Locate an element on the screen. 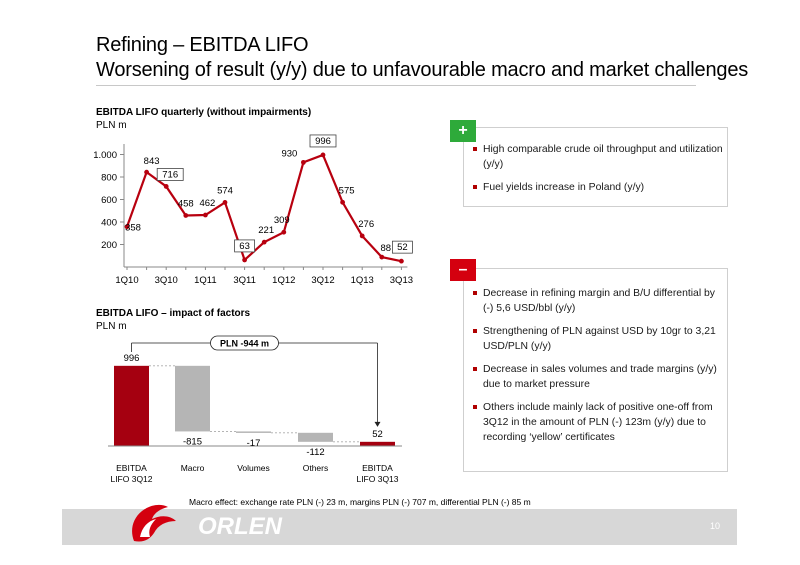 The height and width of the screenshot is (565, 800). data-label: 63 is located at coordinates (244, 246).